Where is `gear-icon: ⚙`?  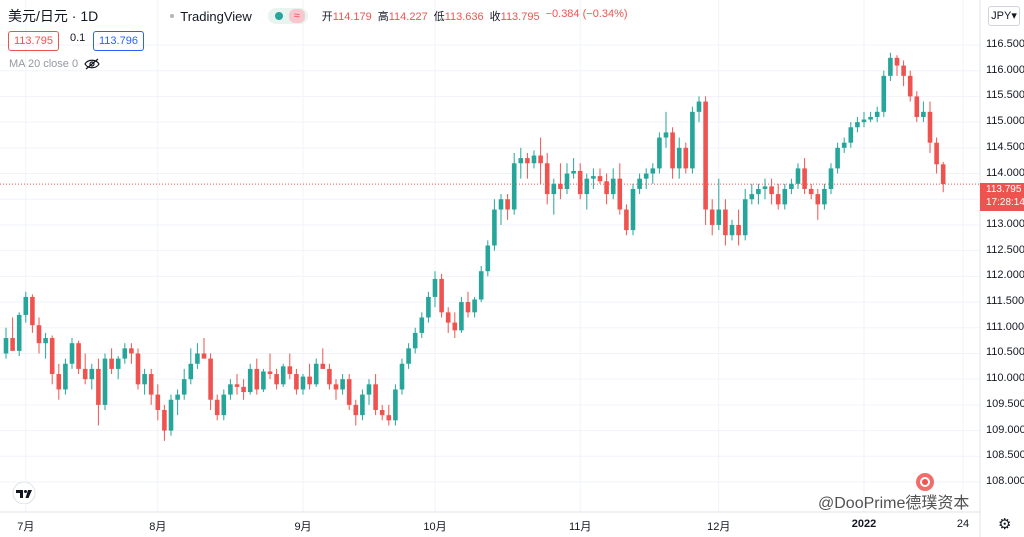
gear-icon: ⚙ is located at coordinates (1005, 524).